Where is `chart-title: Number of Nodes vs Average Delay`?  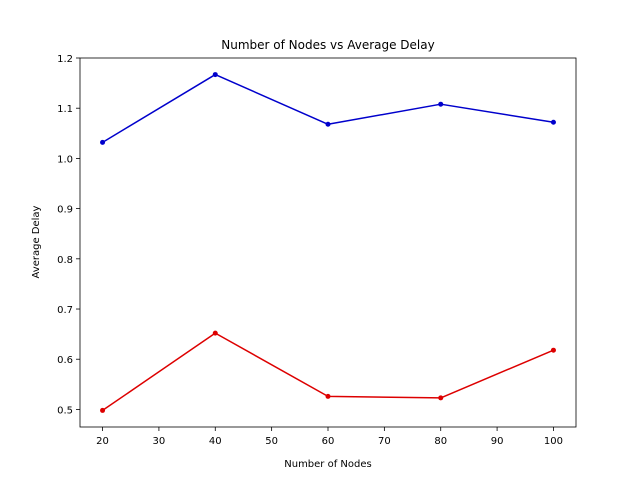
chart-title: Number of Nodes vs Average Delay is located at coordinates (327, 45).